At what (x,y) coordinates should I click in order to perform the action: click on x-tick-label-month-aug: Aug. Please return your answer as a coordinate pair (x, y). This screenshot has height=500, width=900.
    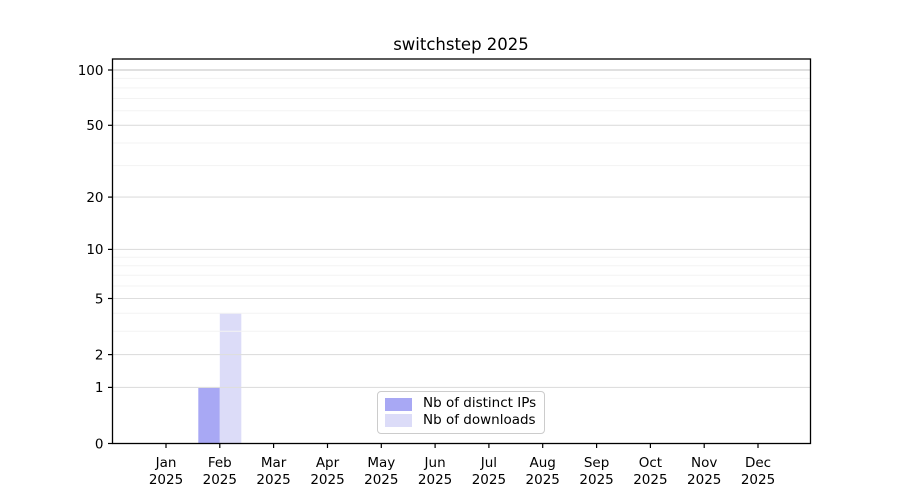
    Looking at the image, I should click on (543, 463).